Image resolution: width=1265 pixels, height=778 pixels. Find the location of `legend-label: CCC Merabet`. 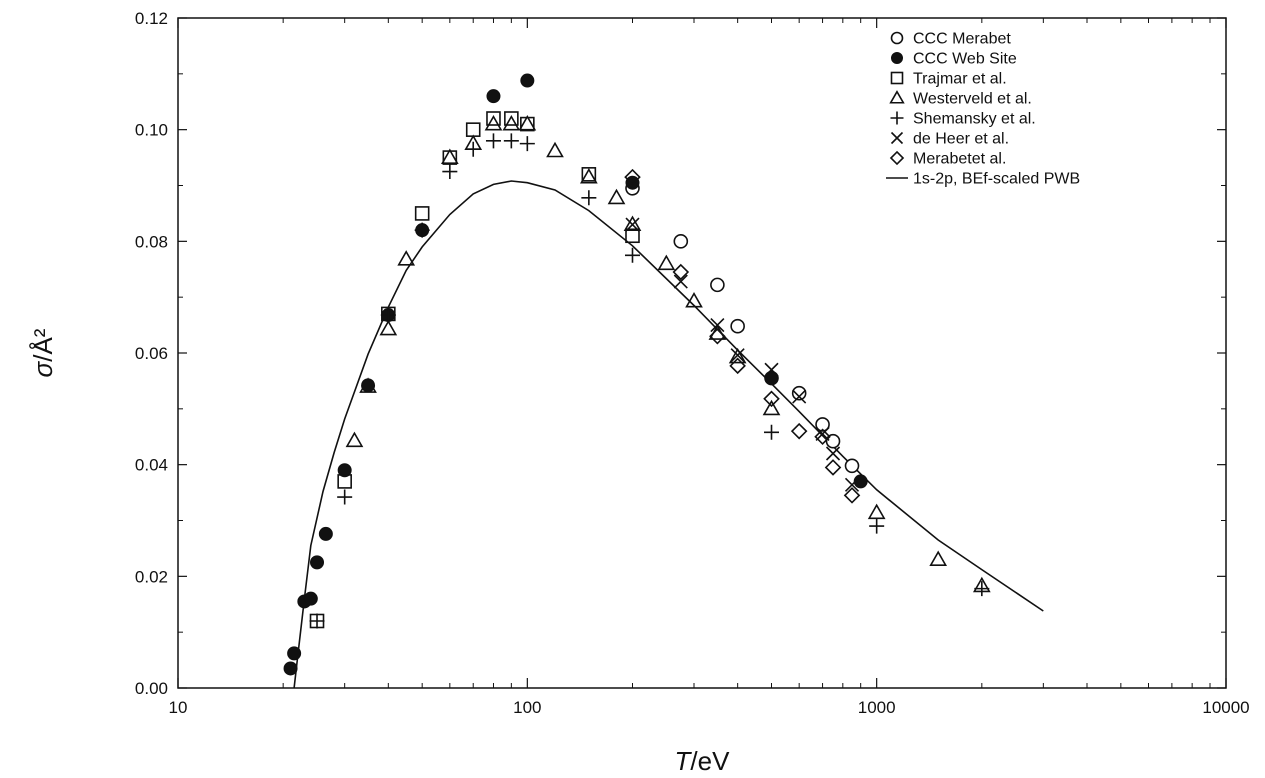

legend-label: CCC Merabet is located at coordinates (962, 39).